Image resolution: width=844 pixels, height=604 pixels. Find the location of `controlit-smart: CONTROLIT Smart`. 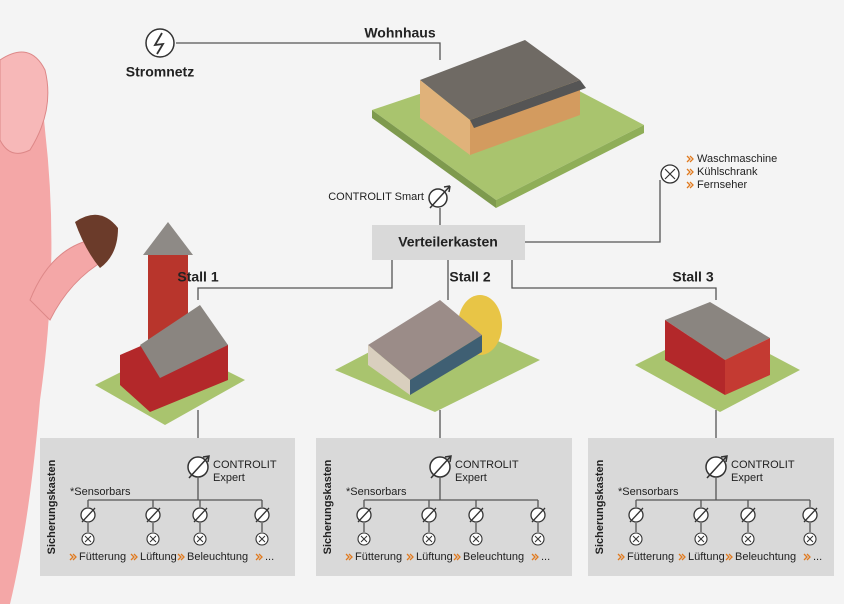

controlit-smart: CONTROLIT Smart is located at coordinates (376, 197).